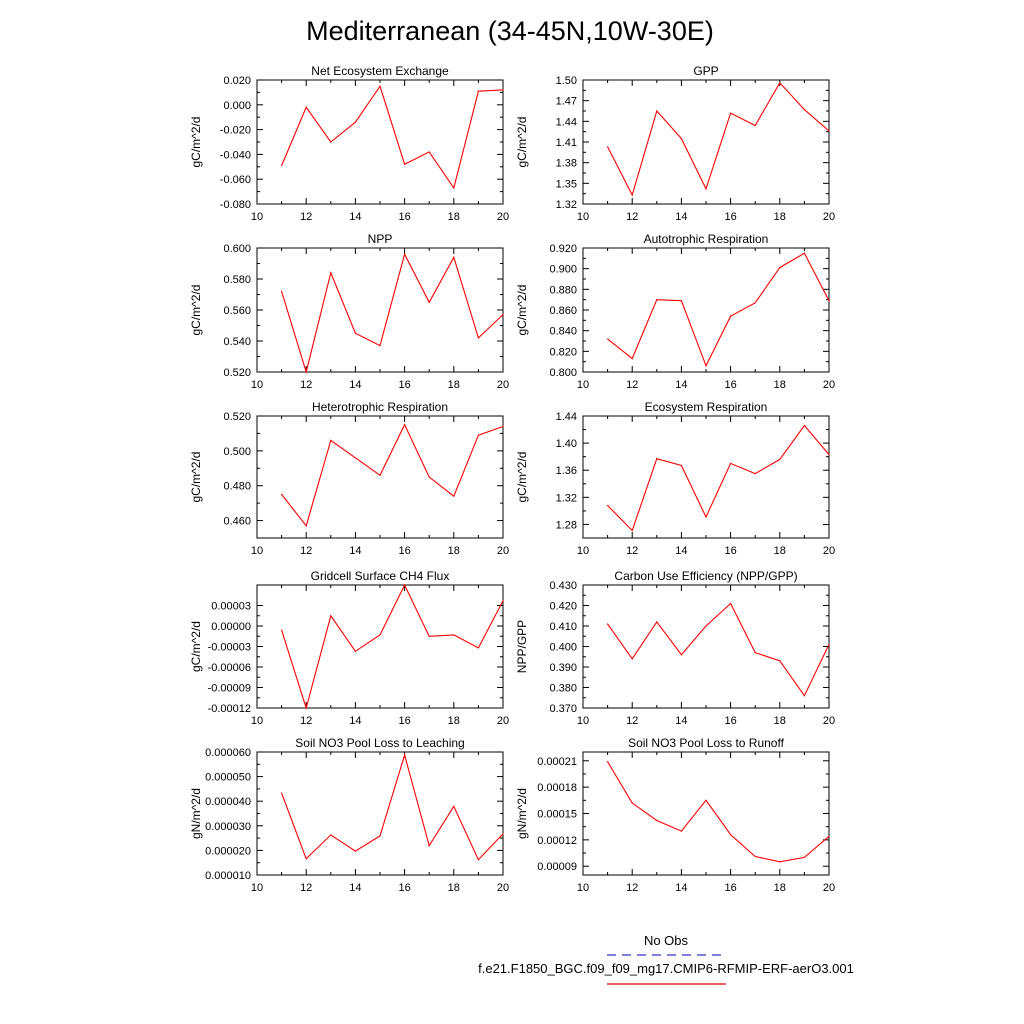 The width and height of the screenshot is (1024, 1024). I want to click on y-tick-label: 0.860, so click(563, 311).